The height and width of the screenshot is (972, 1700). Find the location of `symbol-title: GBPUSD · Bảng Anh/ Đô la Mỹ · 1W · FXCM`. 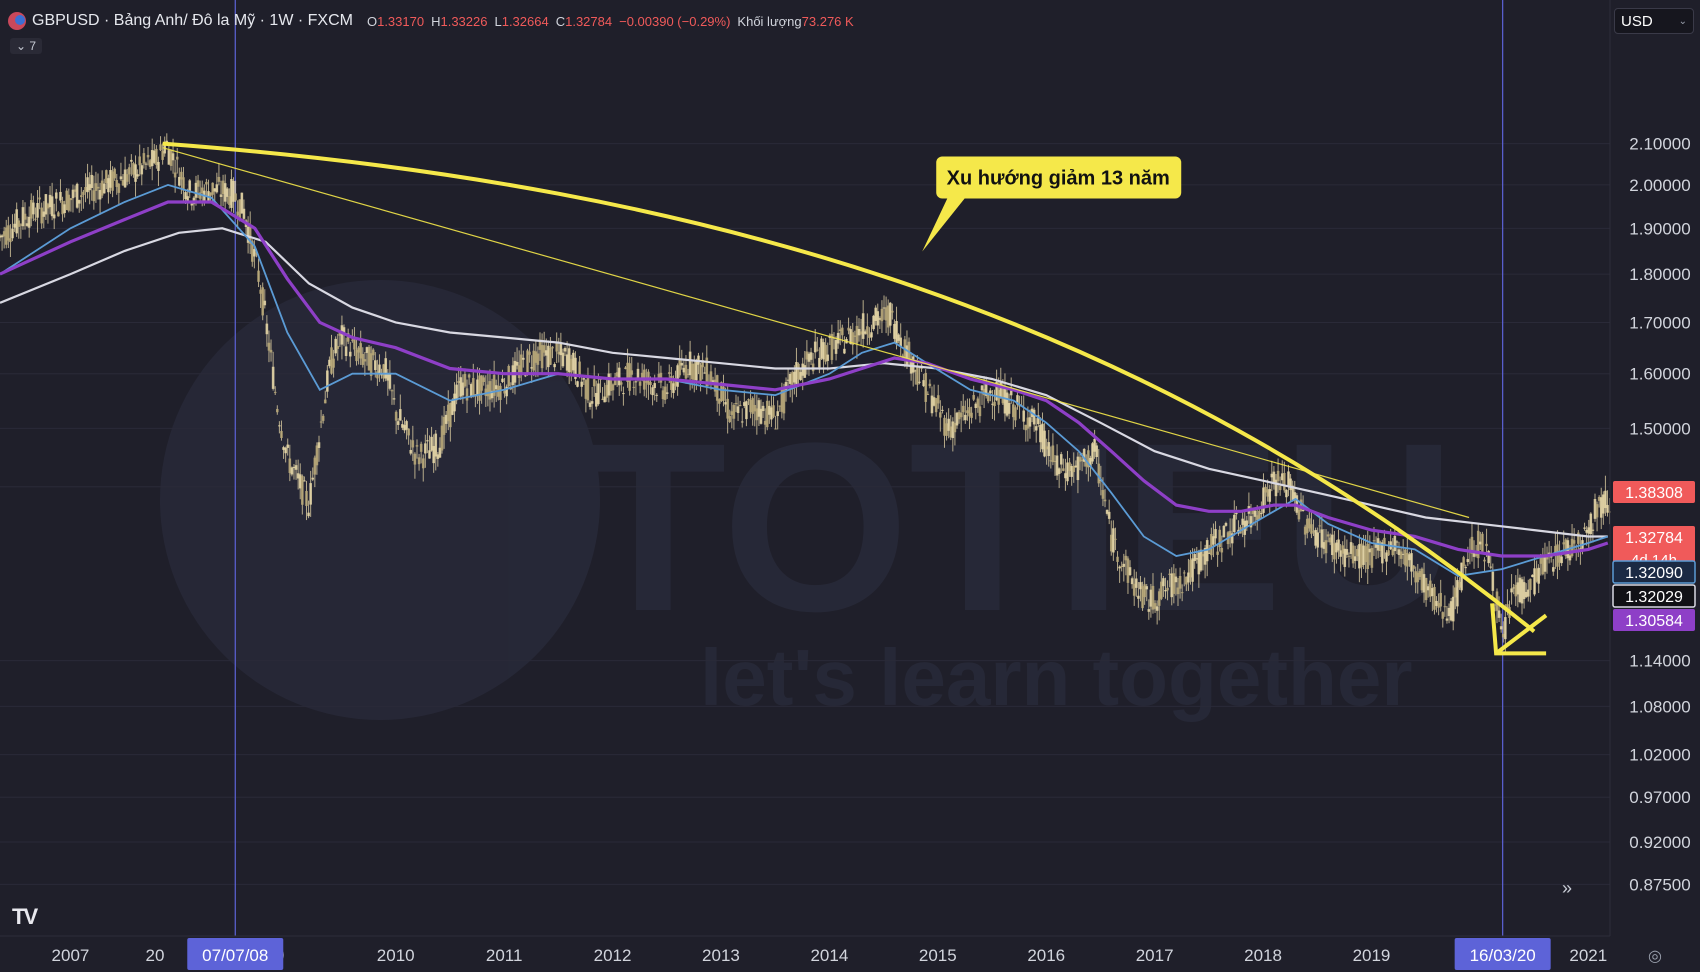

symbol-title: GBPUSD · Bảng Anh/ Đô la Mỹ · 1W · FXCM is located at coordinates (192, 20).